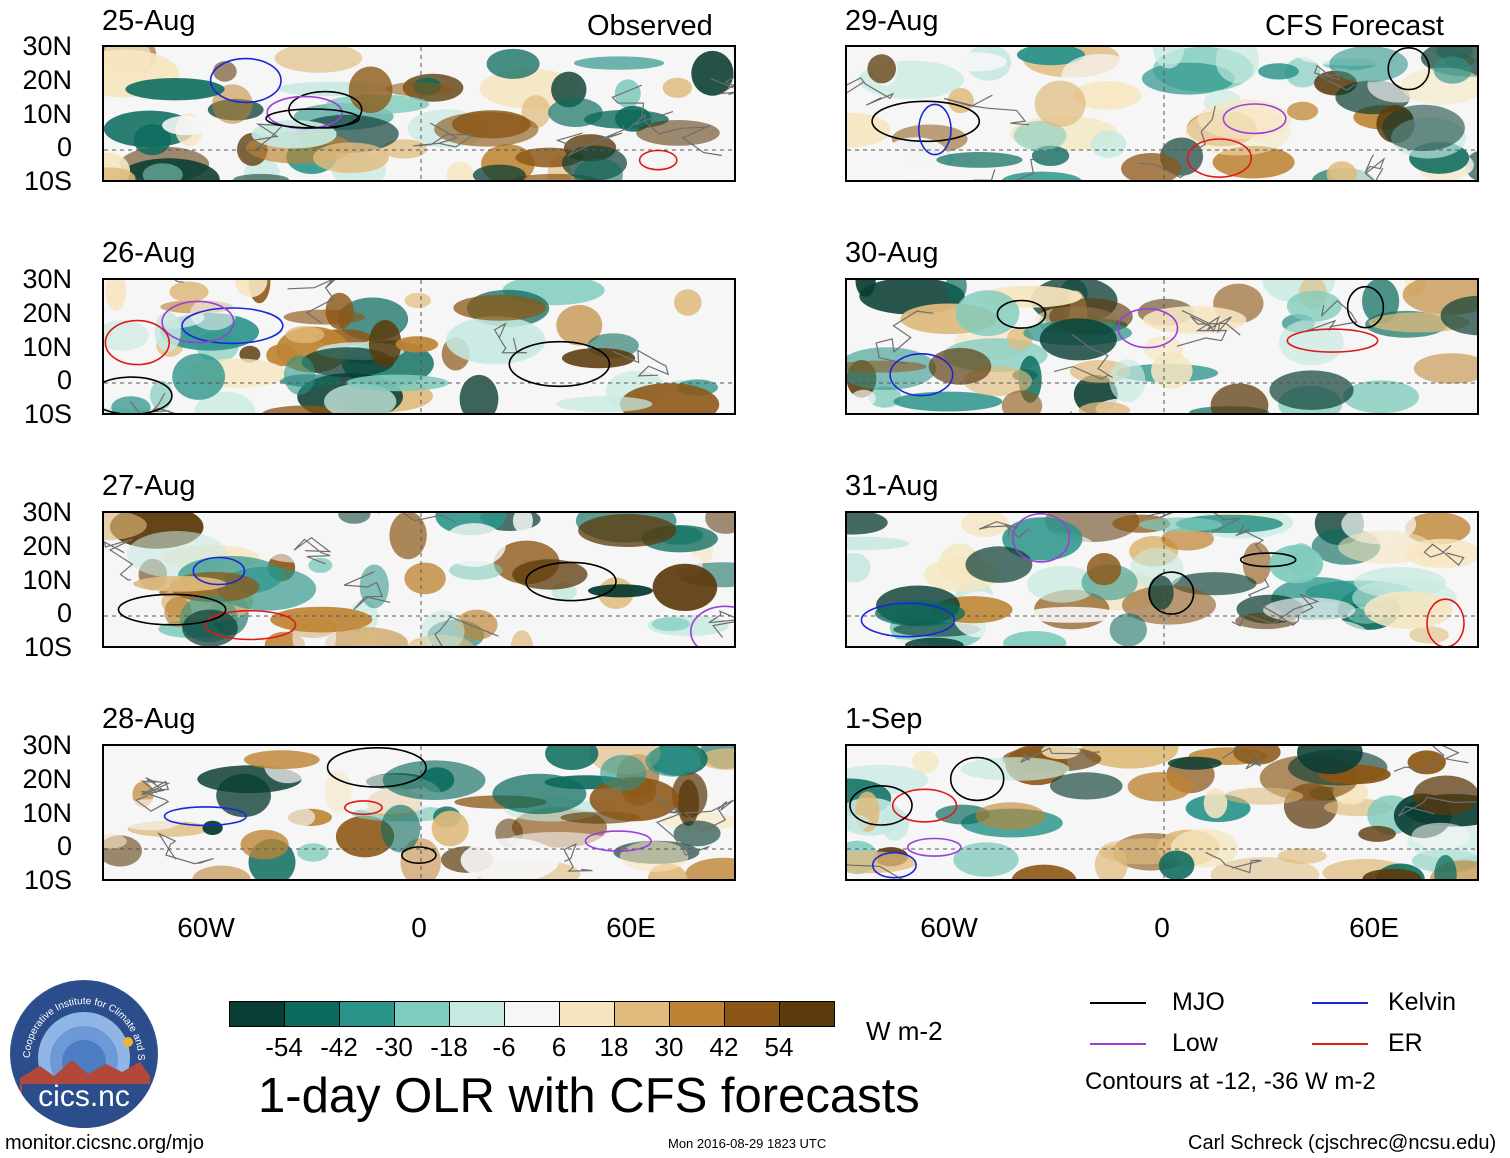  What do you see at coordinates (394, 1047) in the screenshot?
I see `colorbar-label: -30` at bounding box center [394, 1047].